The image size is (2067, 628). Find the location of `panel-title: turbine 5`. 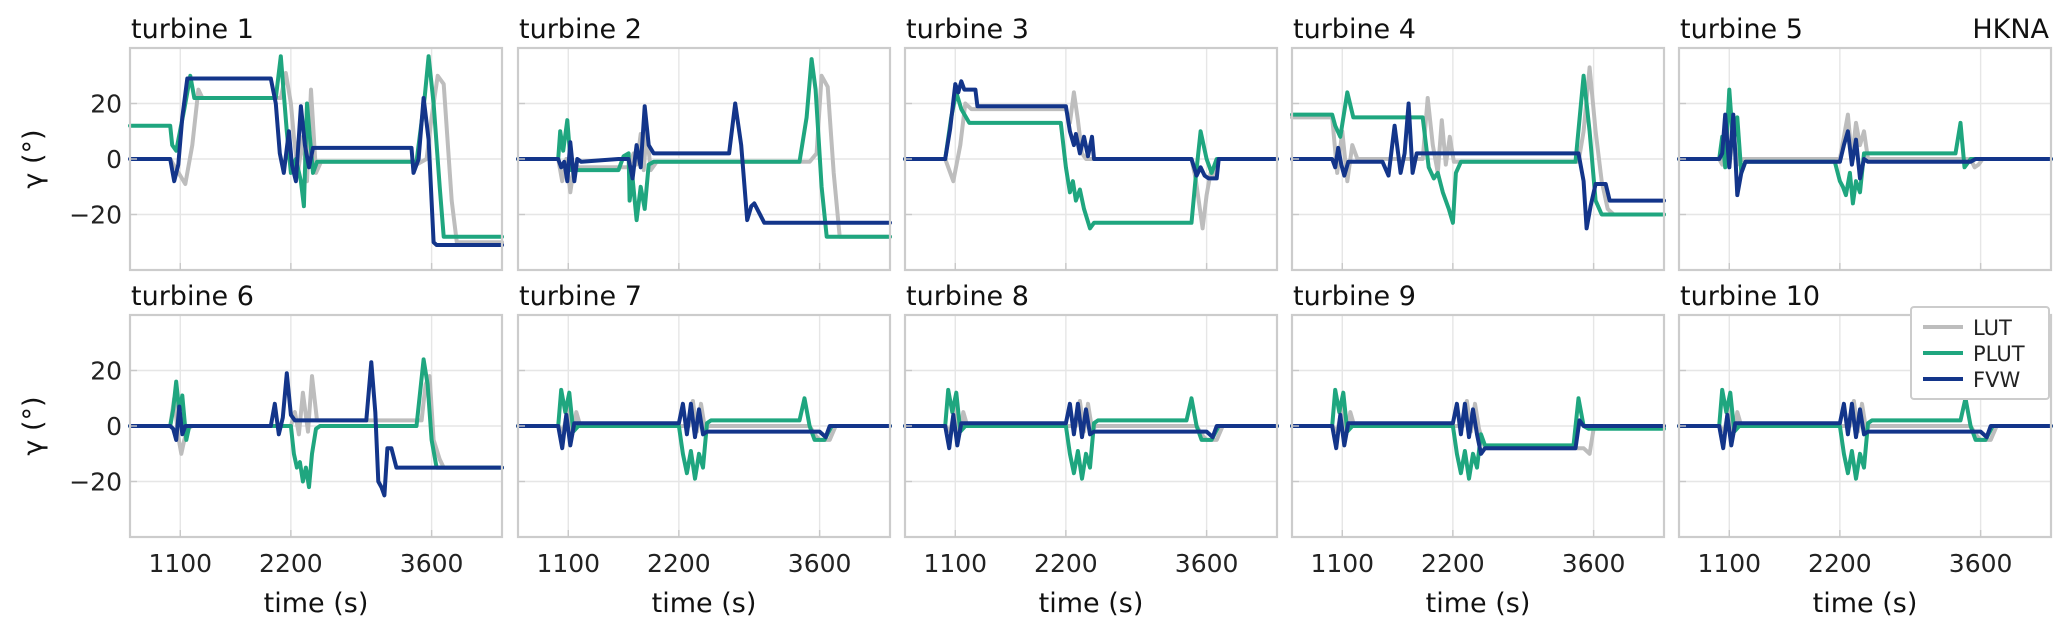

panel-title: turbine 5 is located at coordinates (1741, 29).